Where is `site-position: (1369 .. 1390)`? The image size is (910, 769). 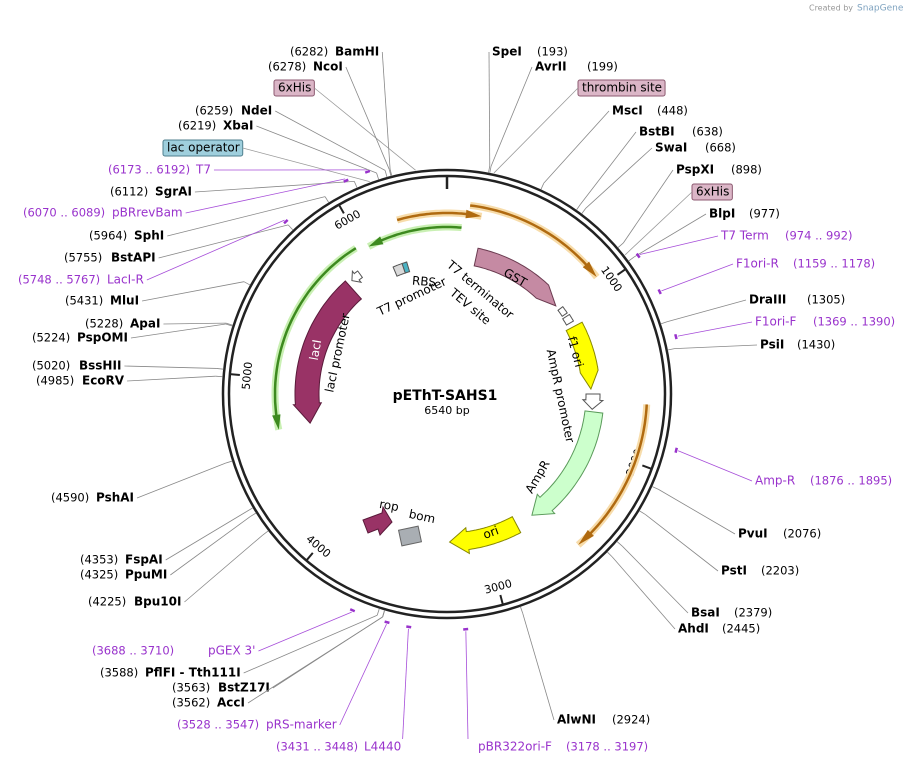 site-position: (1369 .. 1390) is located at coordinates (854, 322).